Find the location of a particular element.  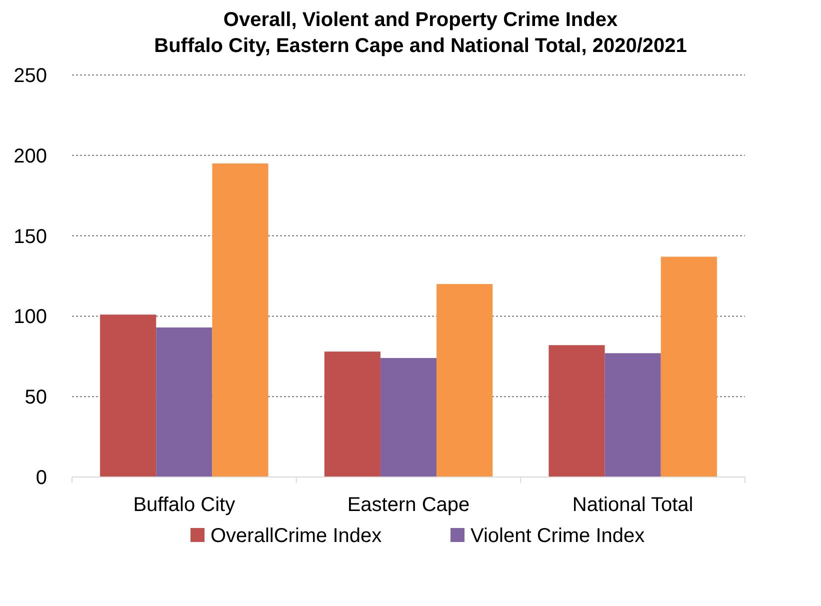

legend-label: Violent Crime Index is located at coordinates (557, 536).